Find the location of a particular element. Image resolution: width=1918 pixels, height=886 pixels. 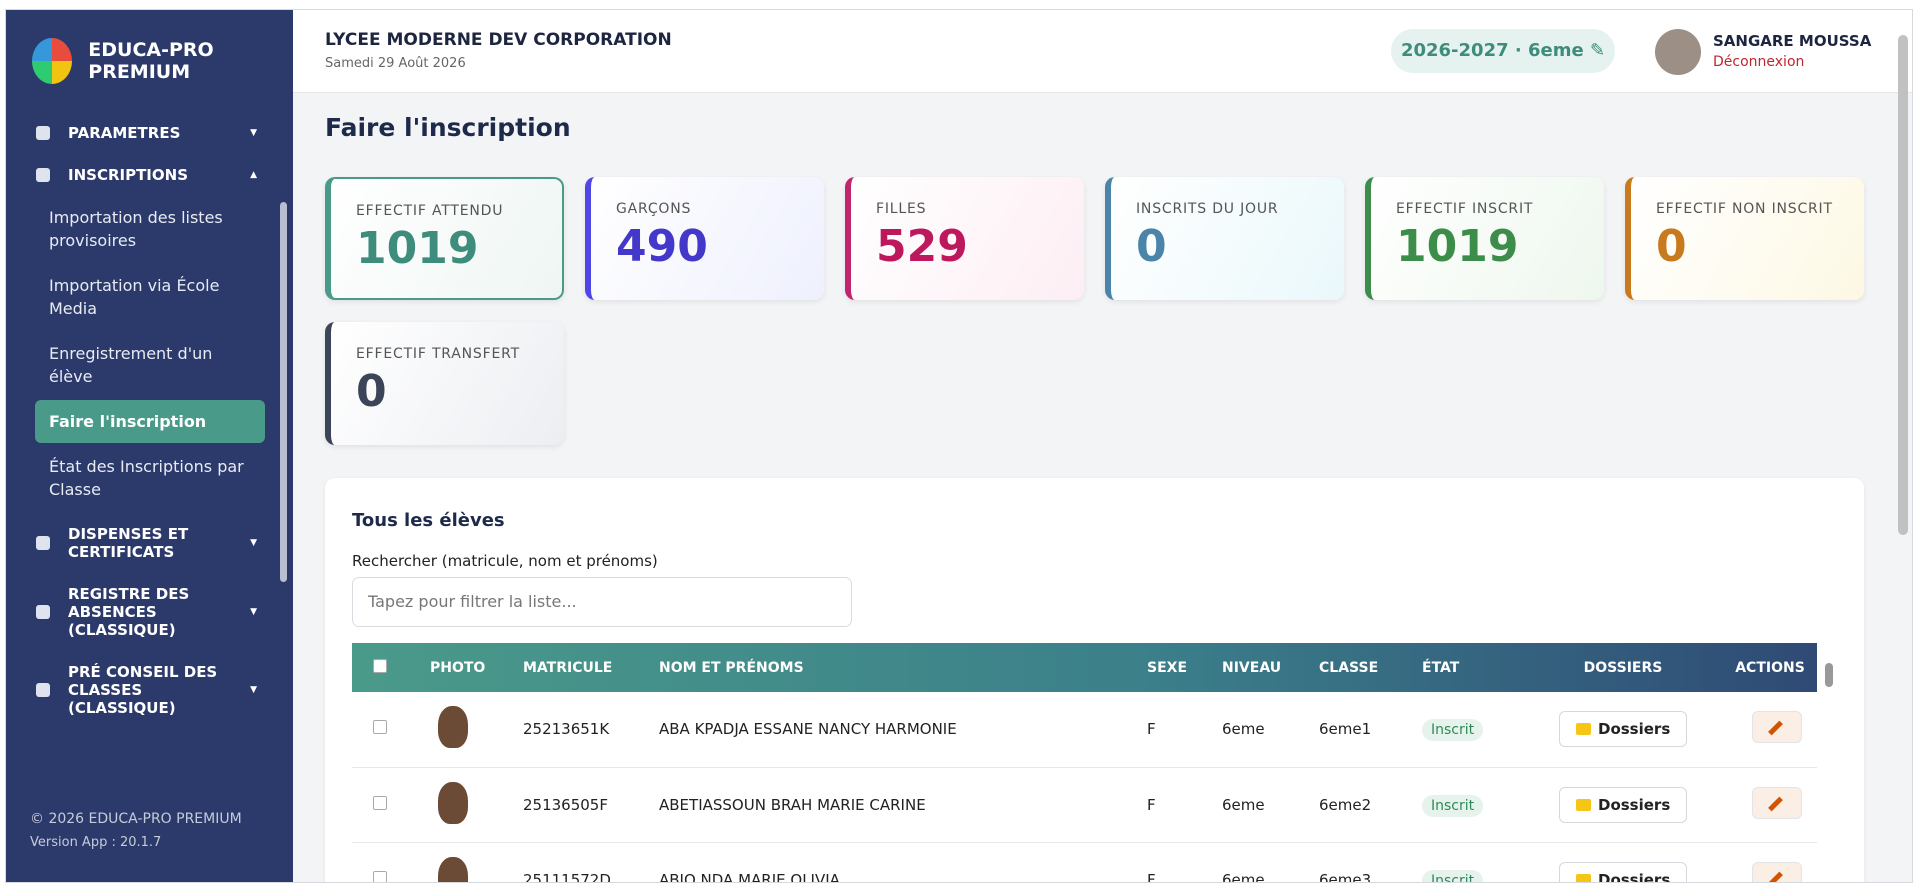

menu-label: PRÉ CONSEIL DES CLASSES (CLASSIQUE) is located at coordinates (143, 690).